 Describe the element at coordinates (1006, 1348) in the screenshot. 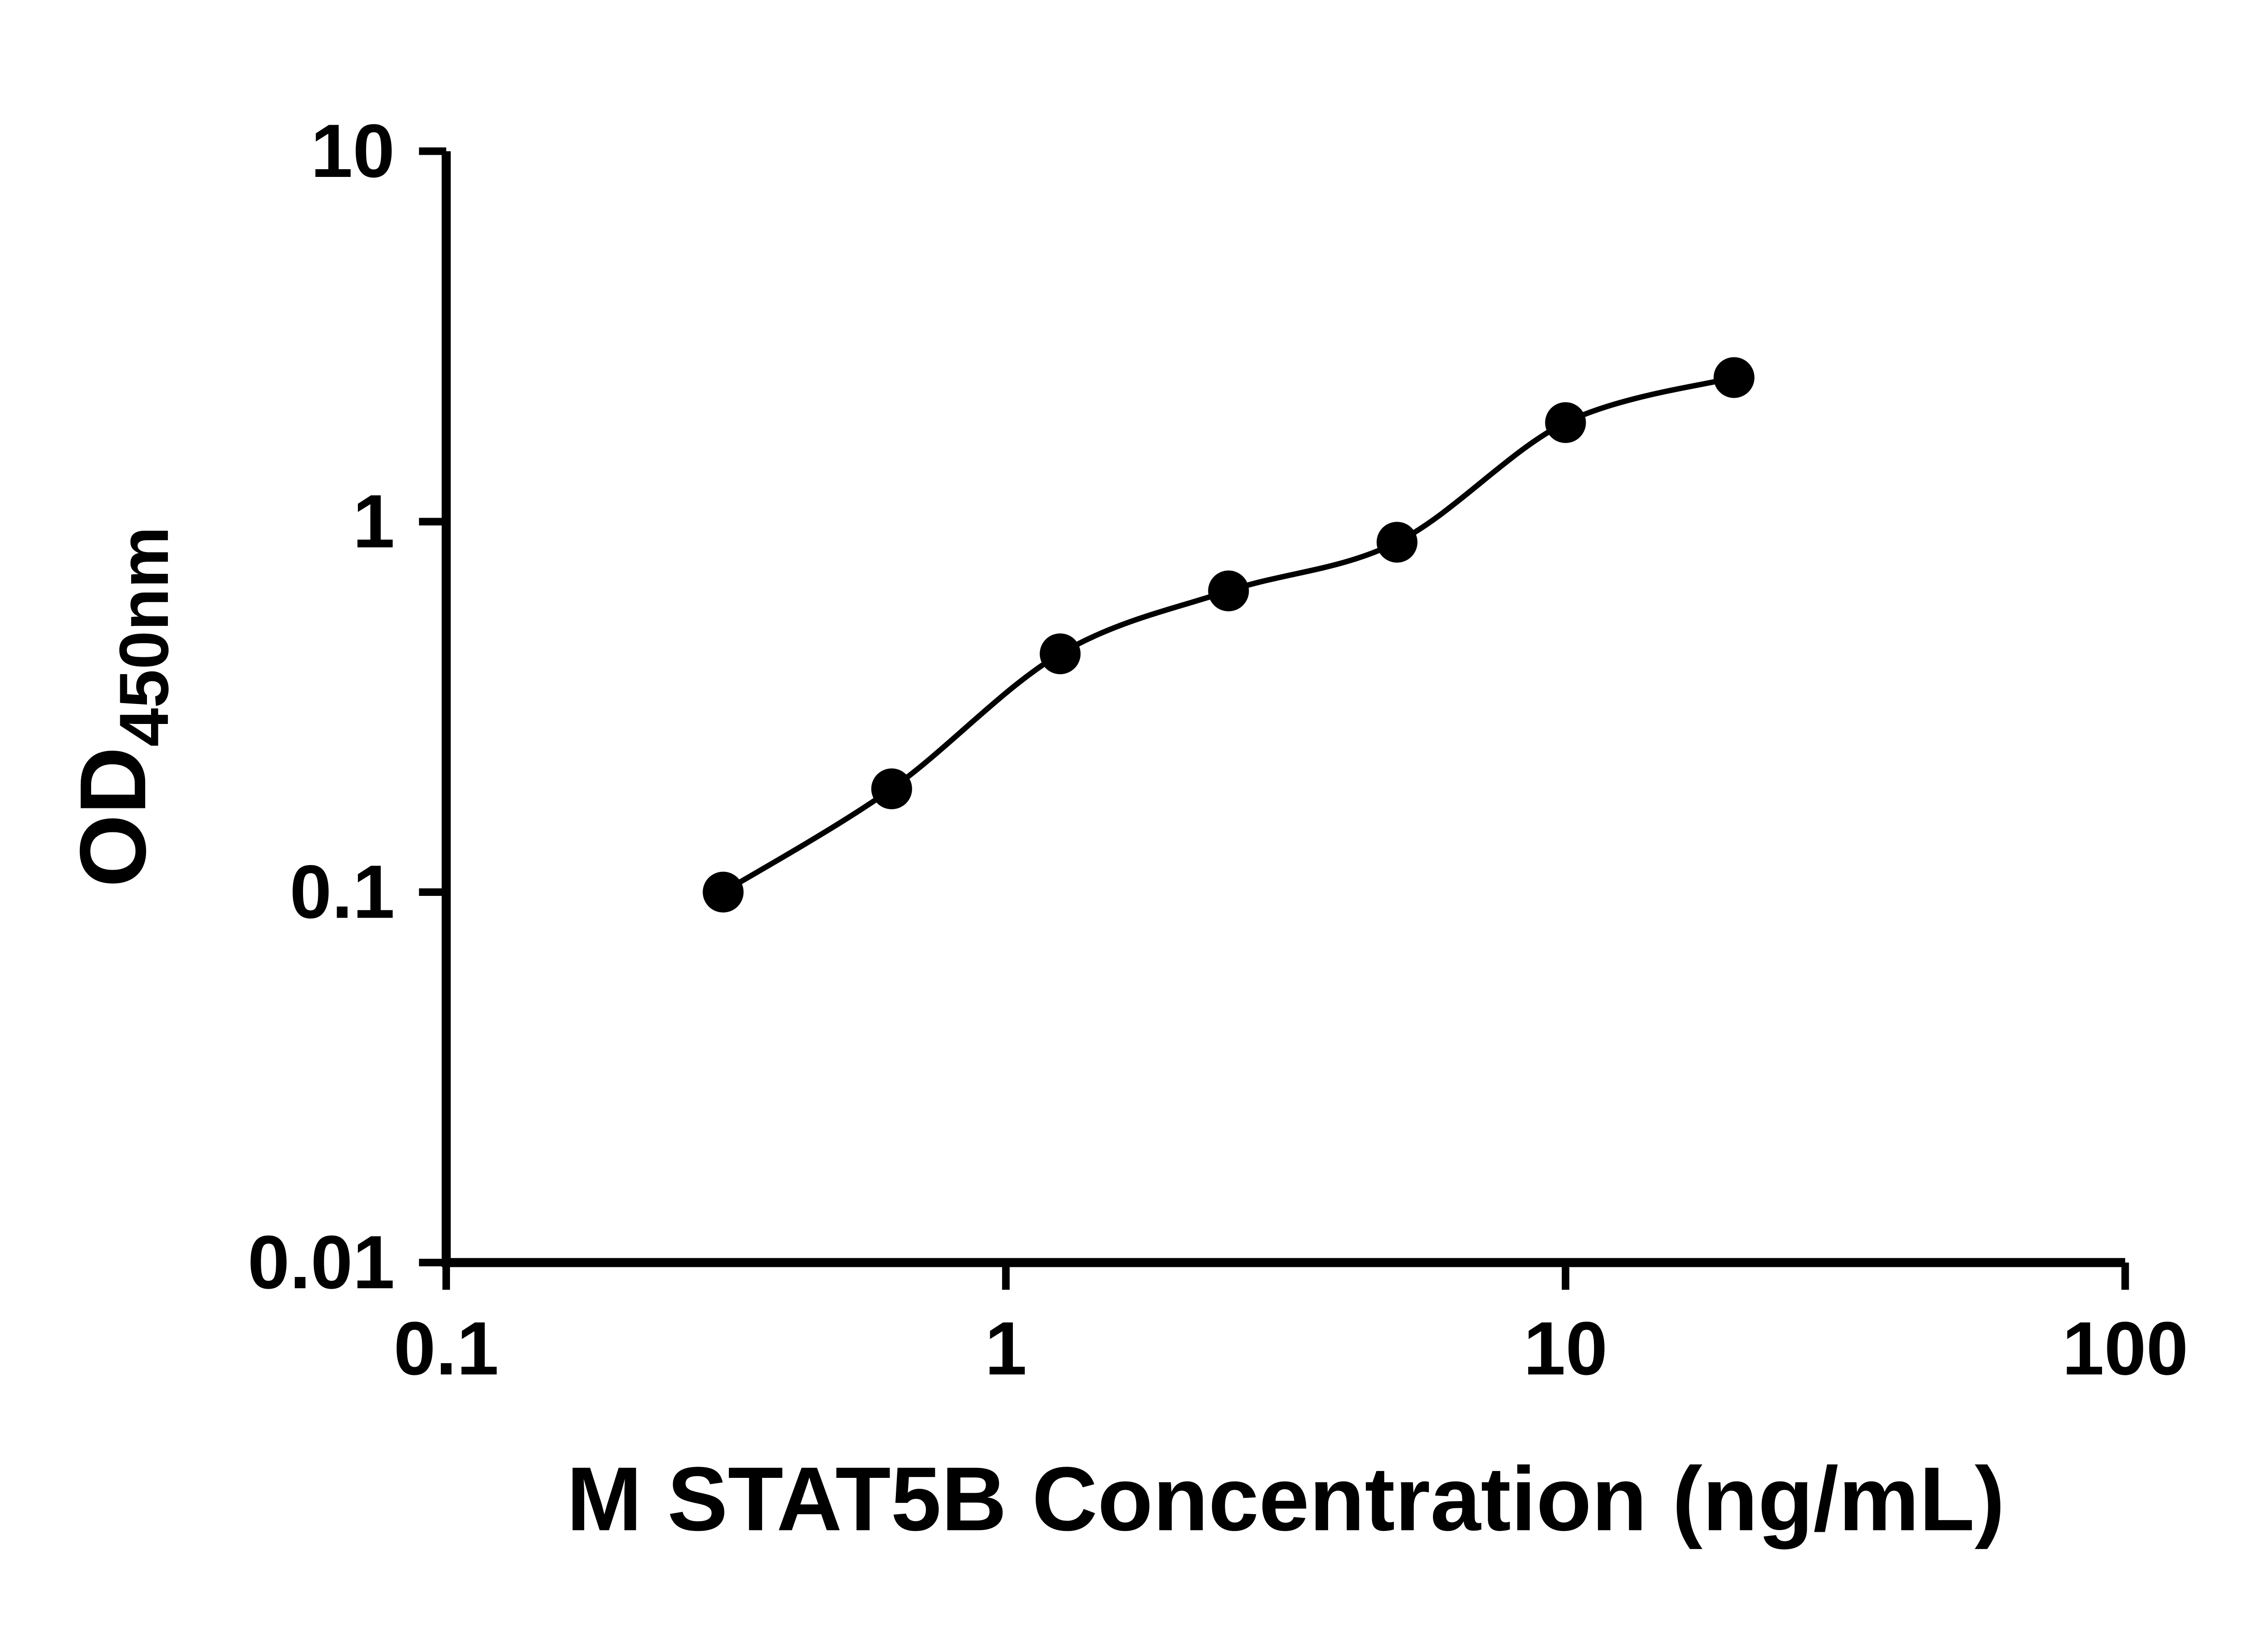

I see `x-axis-tick-label: 1` at that location.